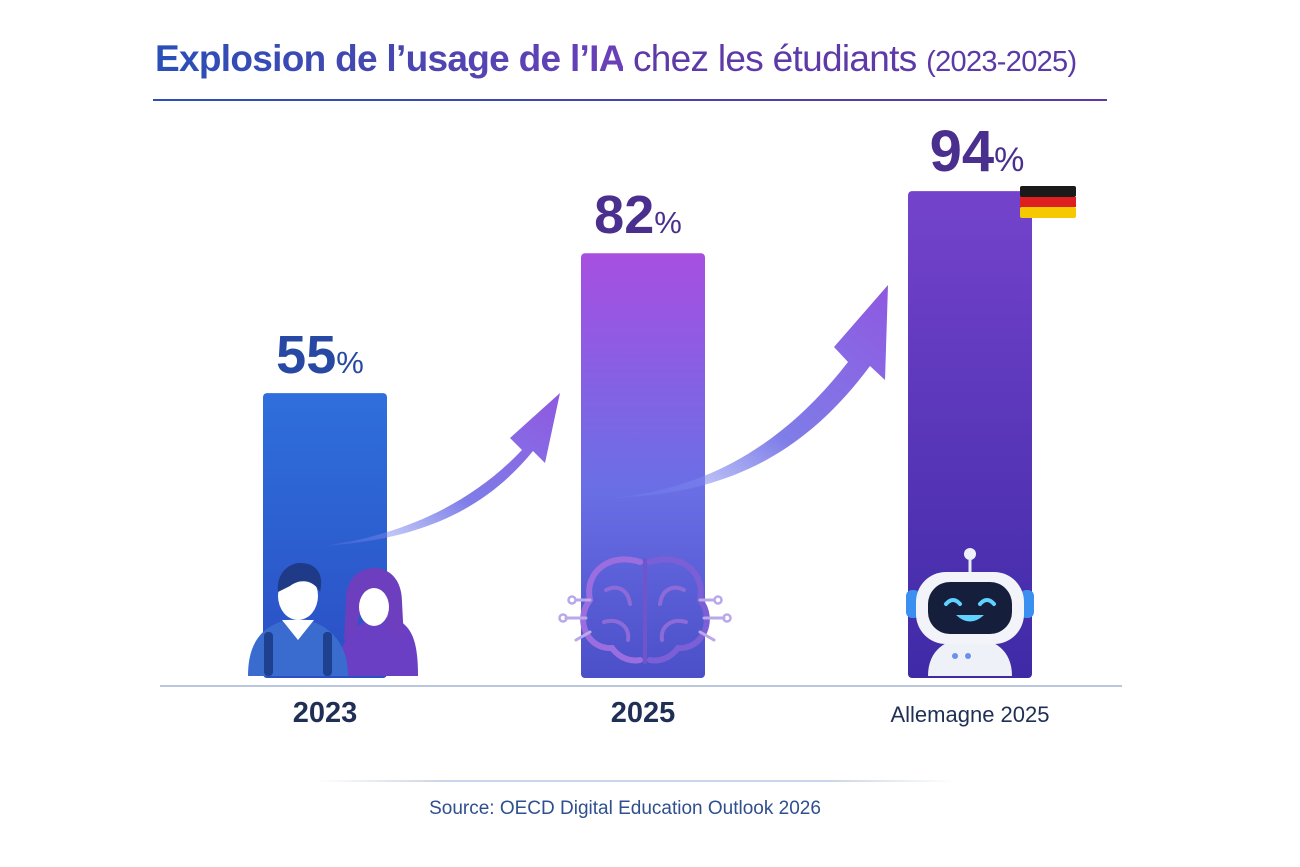 This screenshot has height=867, width=1300. Describe the element at coordinates (306, 355) in the screenshot. I see `value-number: 55` at that location.